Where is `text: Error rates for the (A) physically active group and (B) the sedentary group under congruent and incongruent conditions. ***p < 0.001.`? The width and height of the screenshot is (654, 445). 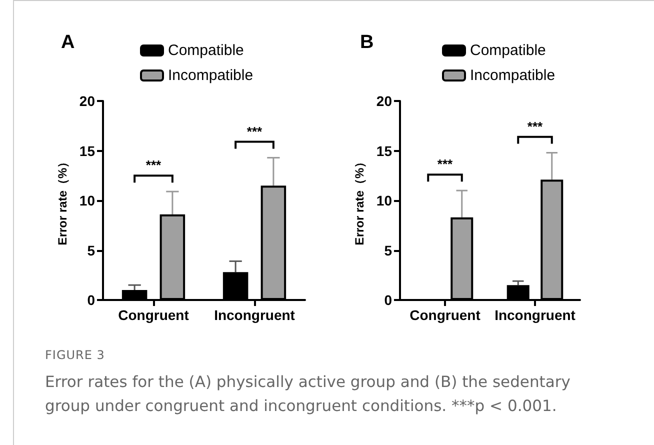
text: Error rates for the (A) physically active group and (B) the sedentary group under congruent and incongruent conditions. ***p < 0.001. is located at coordinates (308, 394).